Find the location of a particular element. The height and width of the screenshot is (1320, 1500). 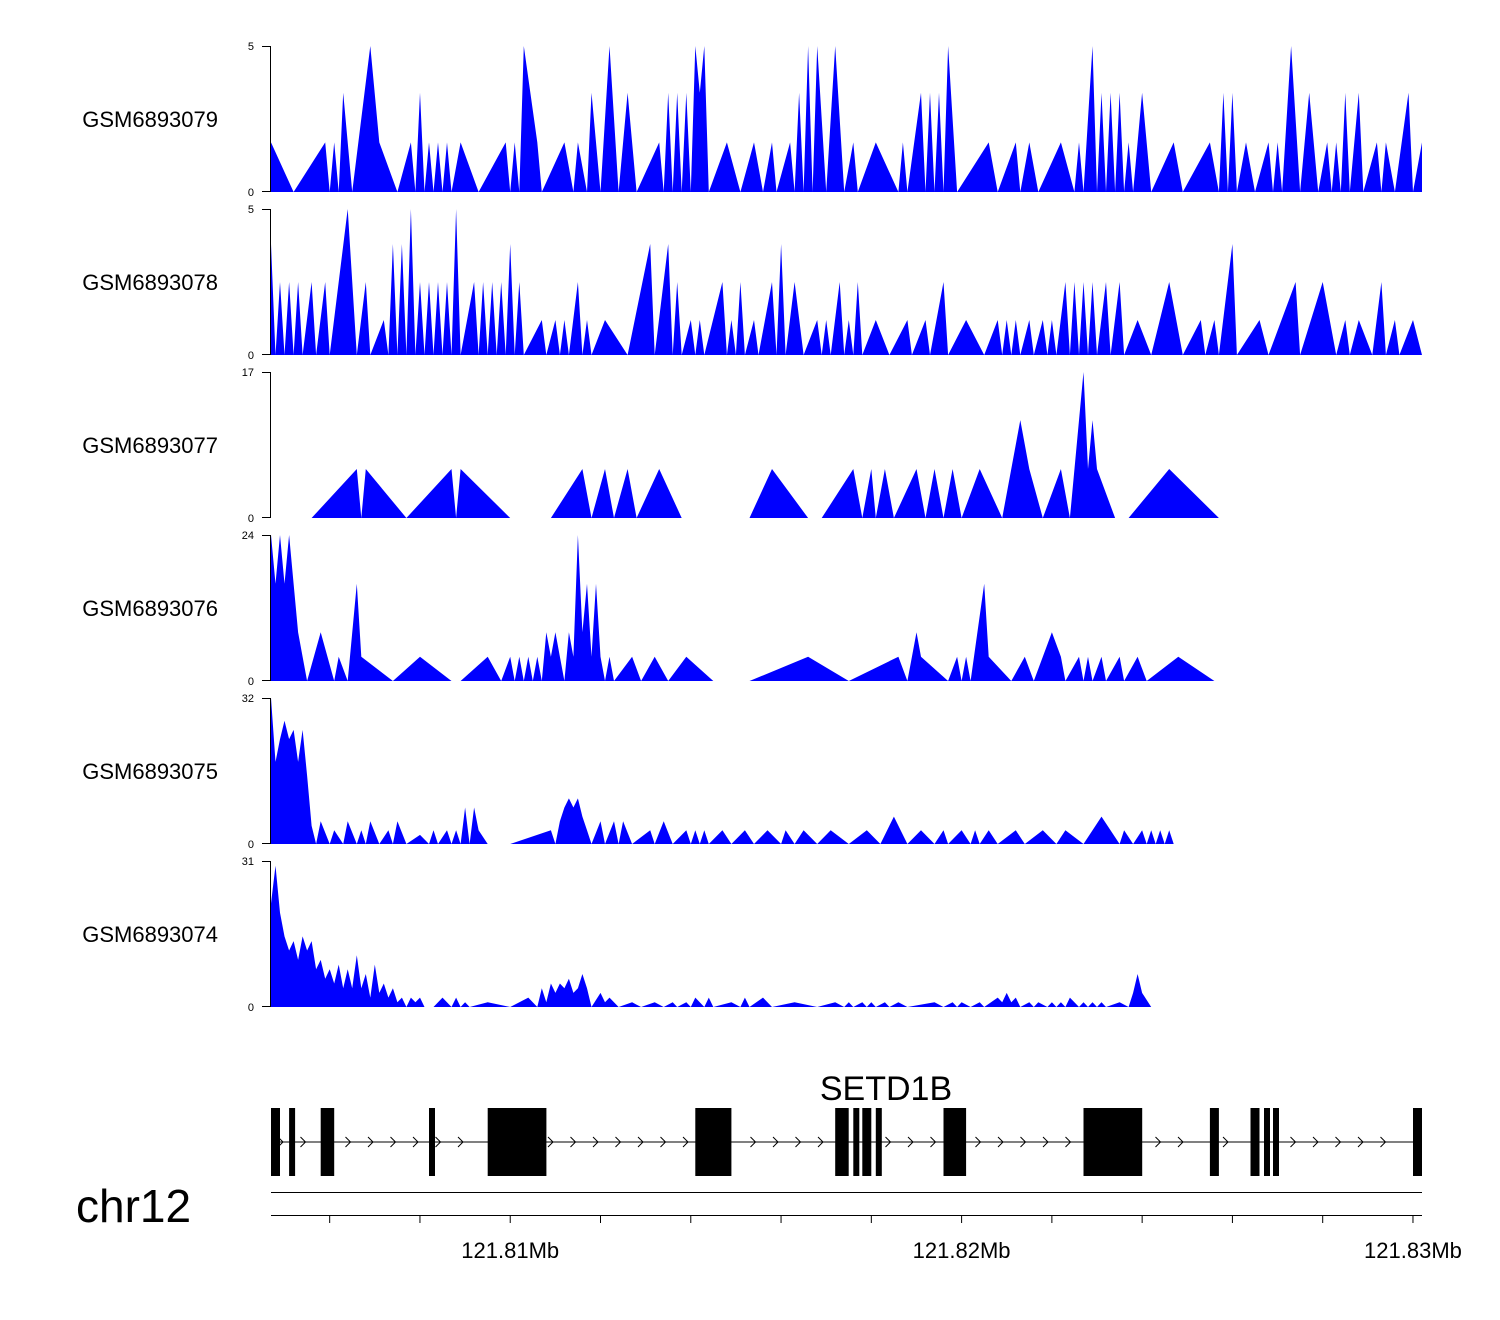

track-label: GSM6893077 is located at coordinates (150, 445).